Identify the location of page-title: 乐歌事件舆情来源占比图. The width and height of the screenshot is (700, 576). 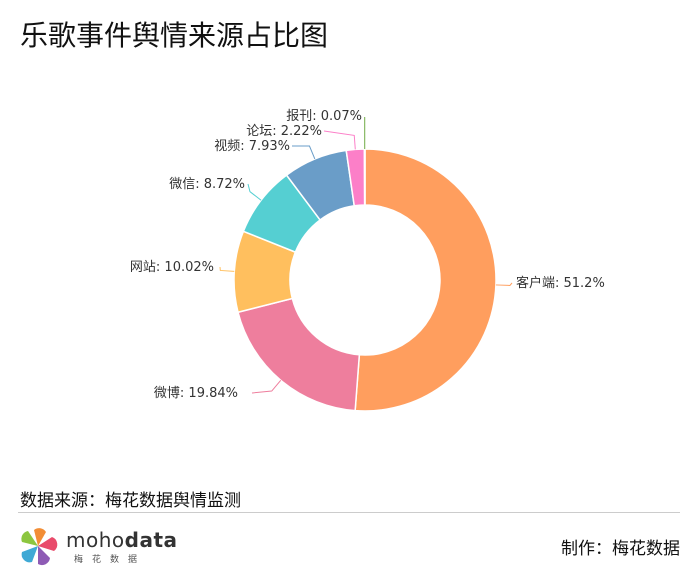
(174, 35).